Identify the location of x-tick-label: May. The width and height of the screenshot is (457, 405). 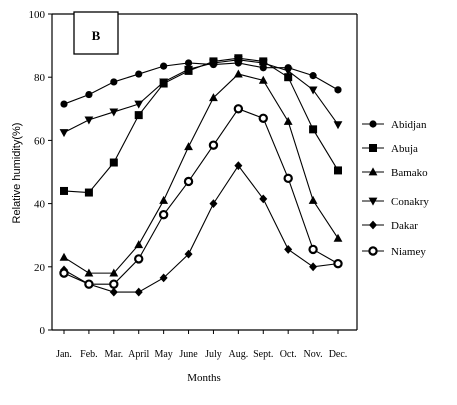
(163, 354).